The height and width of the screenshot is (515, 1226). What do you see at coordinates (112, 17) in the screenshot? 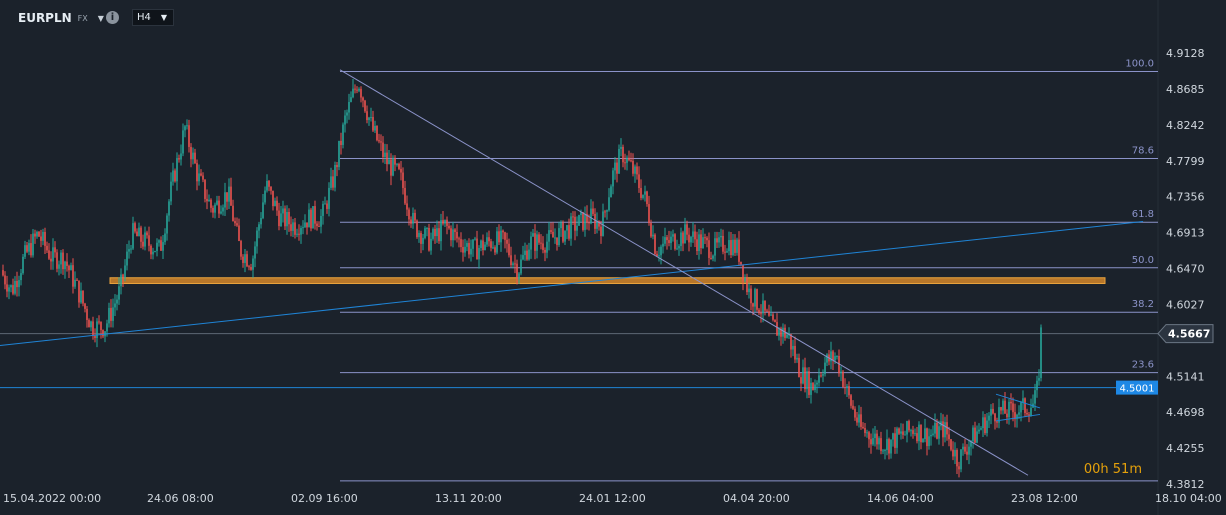
I see `info-circle-icon: i` at bounding box center [112, 17].